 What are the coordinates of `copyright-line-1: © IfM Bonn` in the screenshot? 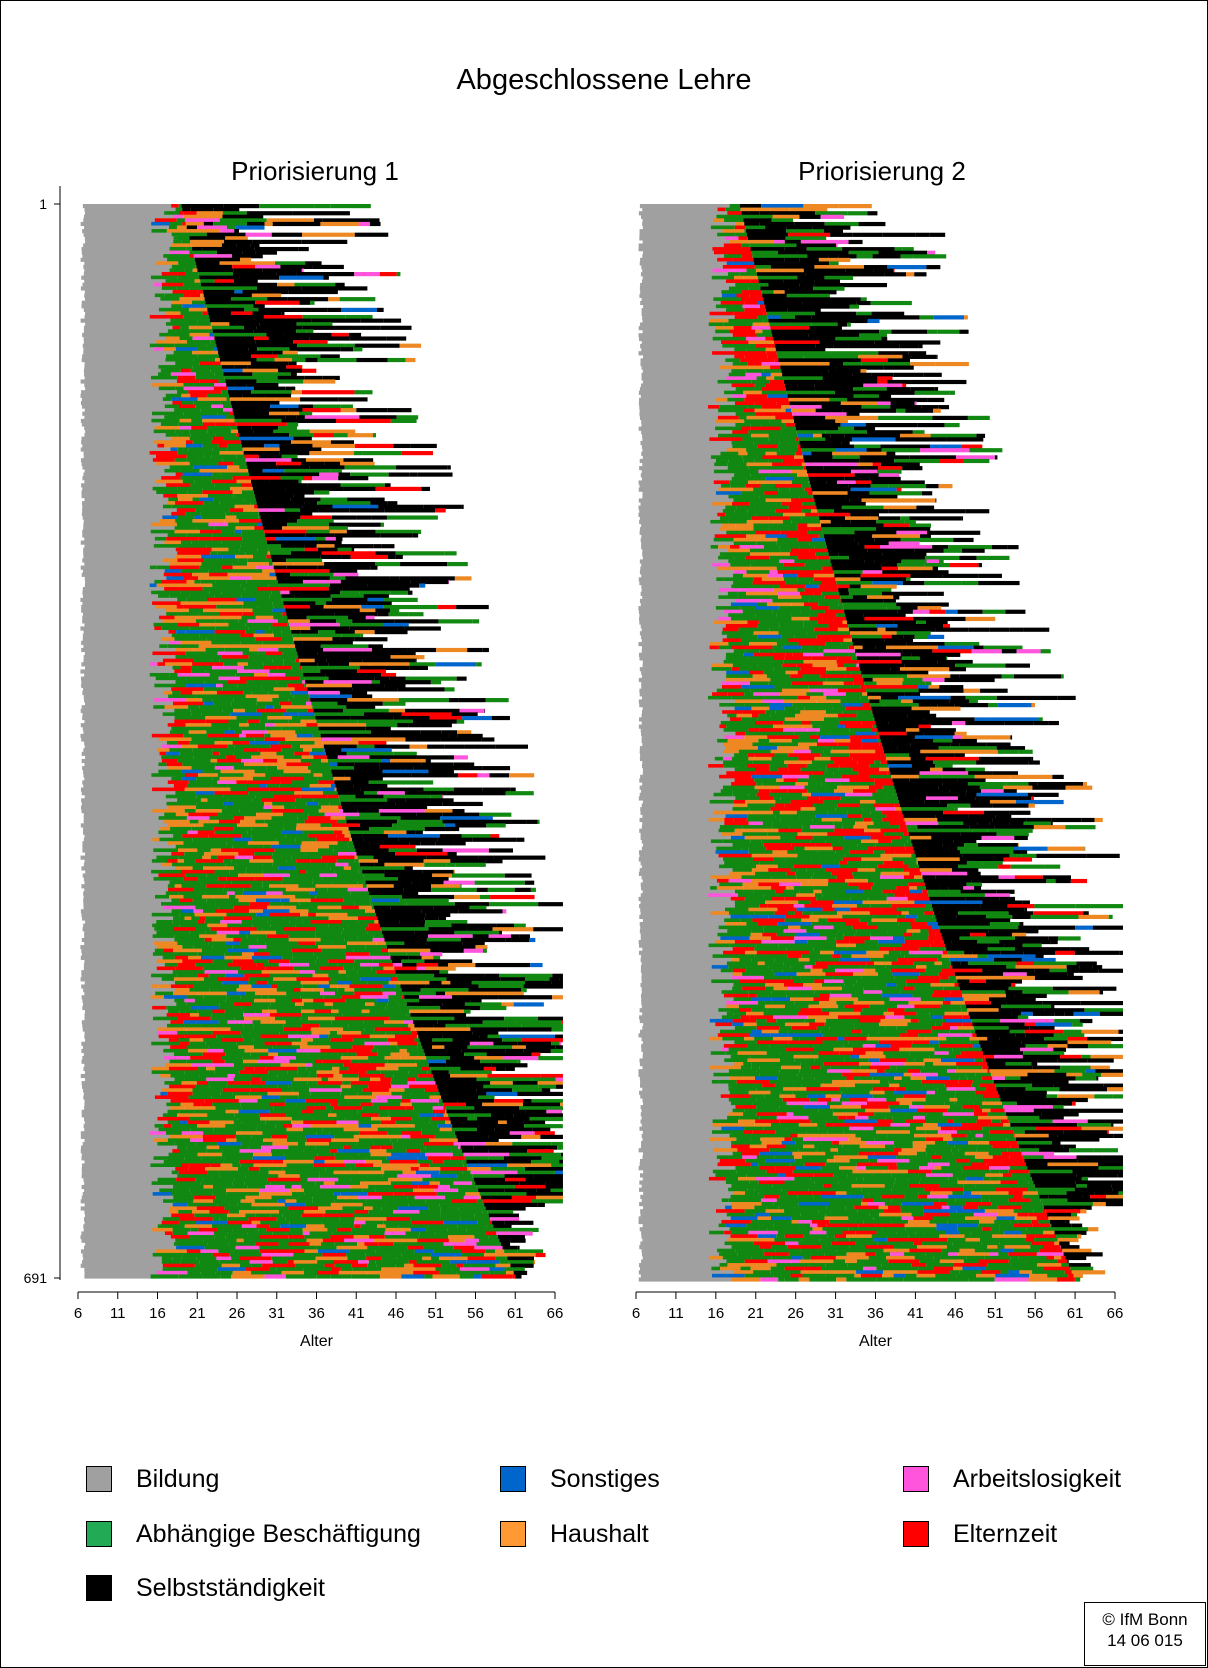 It's located at (1145, 1619).